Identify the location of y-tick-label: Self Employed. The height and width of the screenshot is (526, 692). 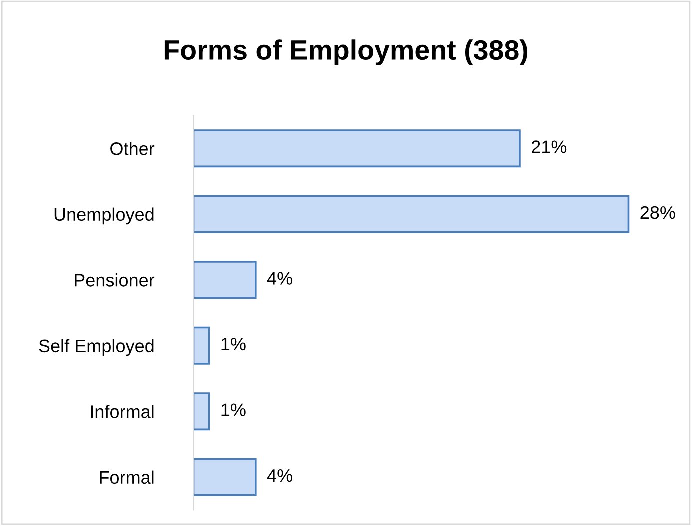
(96, 347).